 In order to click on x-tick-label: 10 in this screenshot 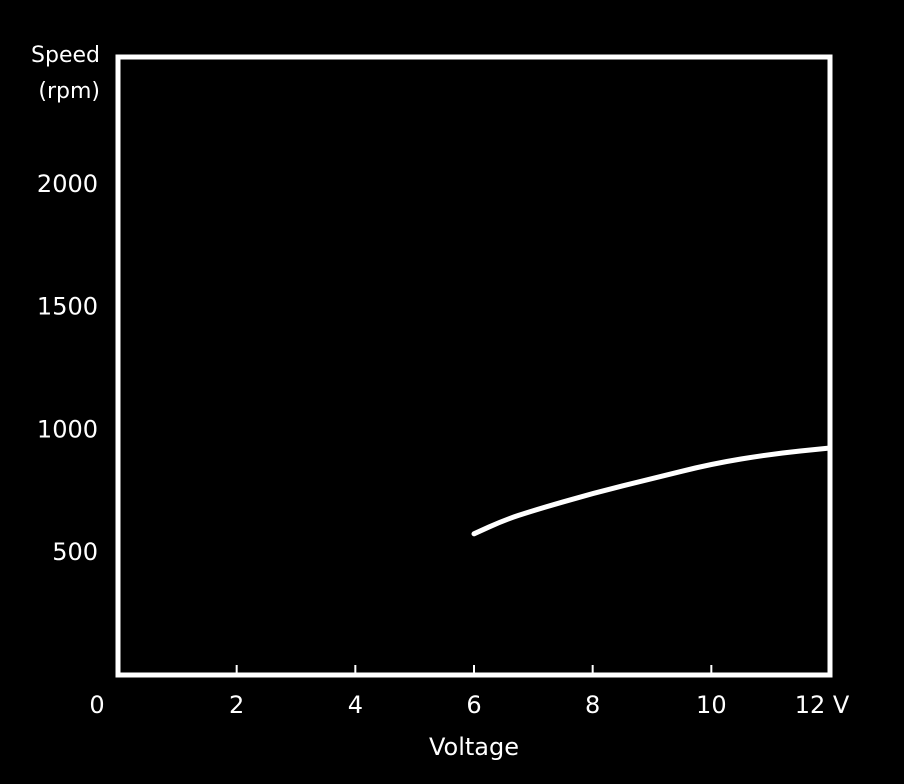, I will do `click(711, 705)`.